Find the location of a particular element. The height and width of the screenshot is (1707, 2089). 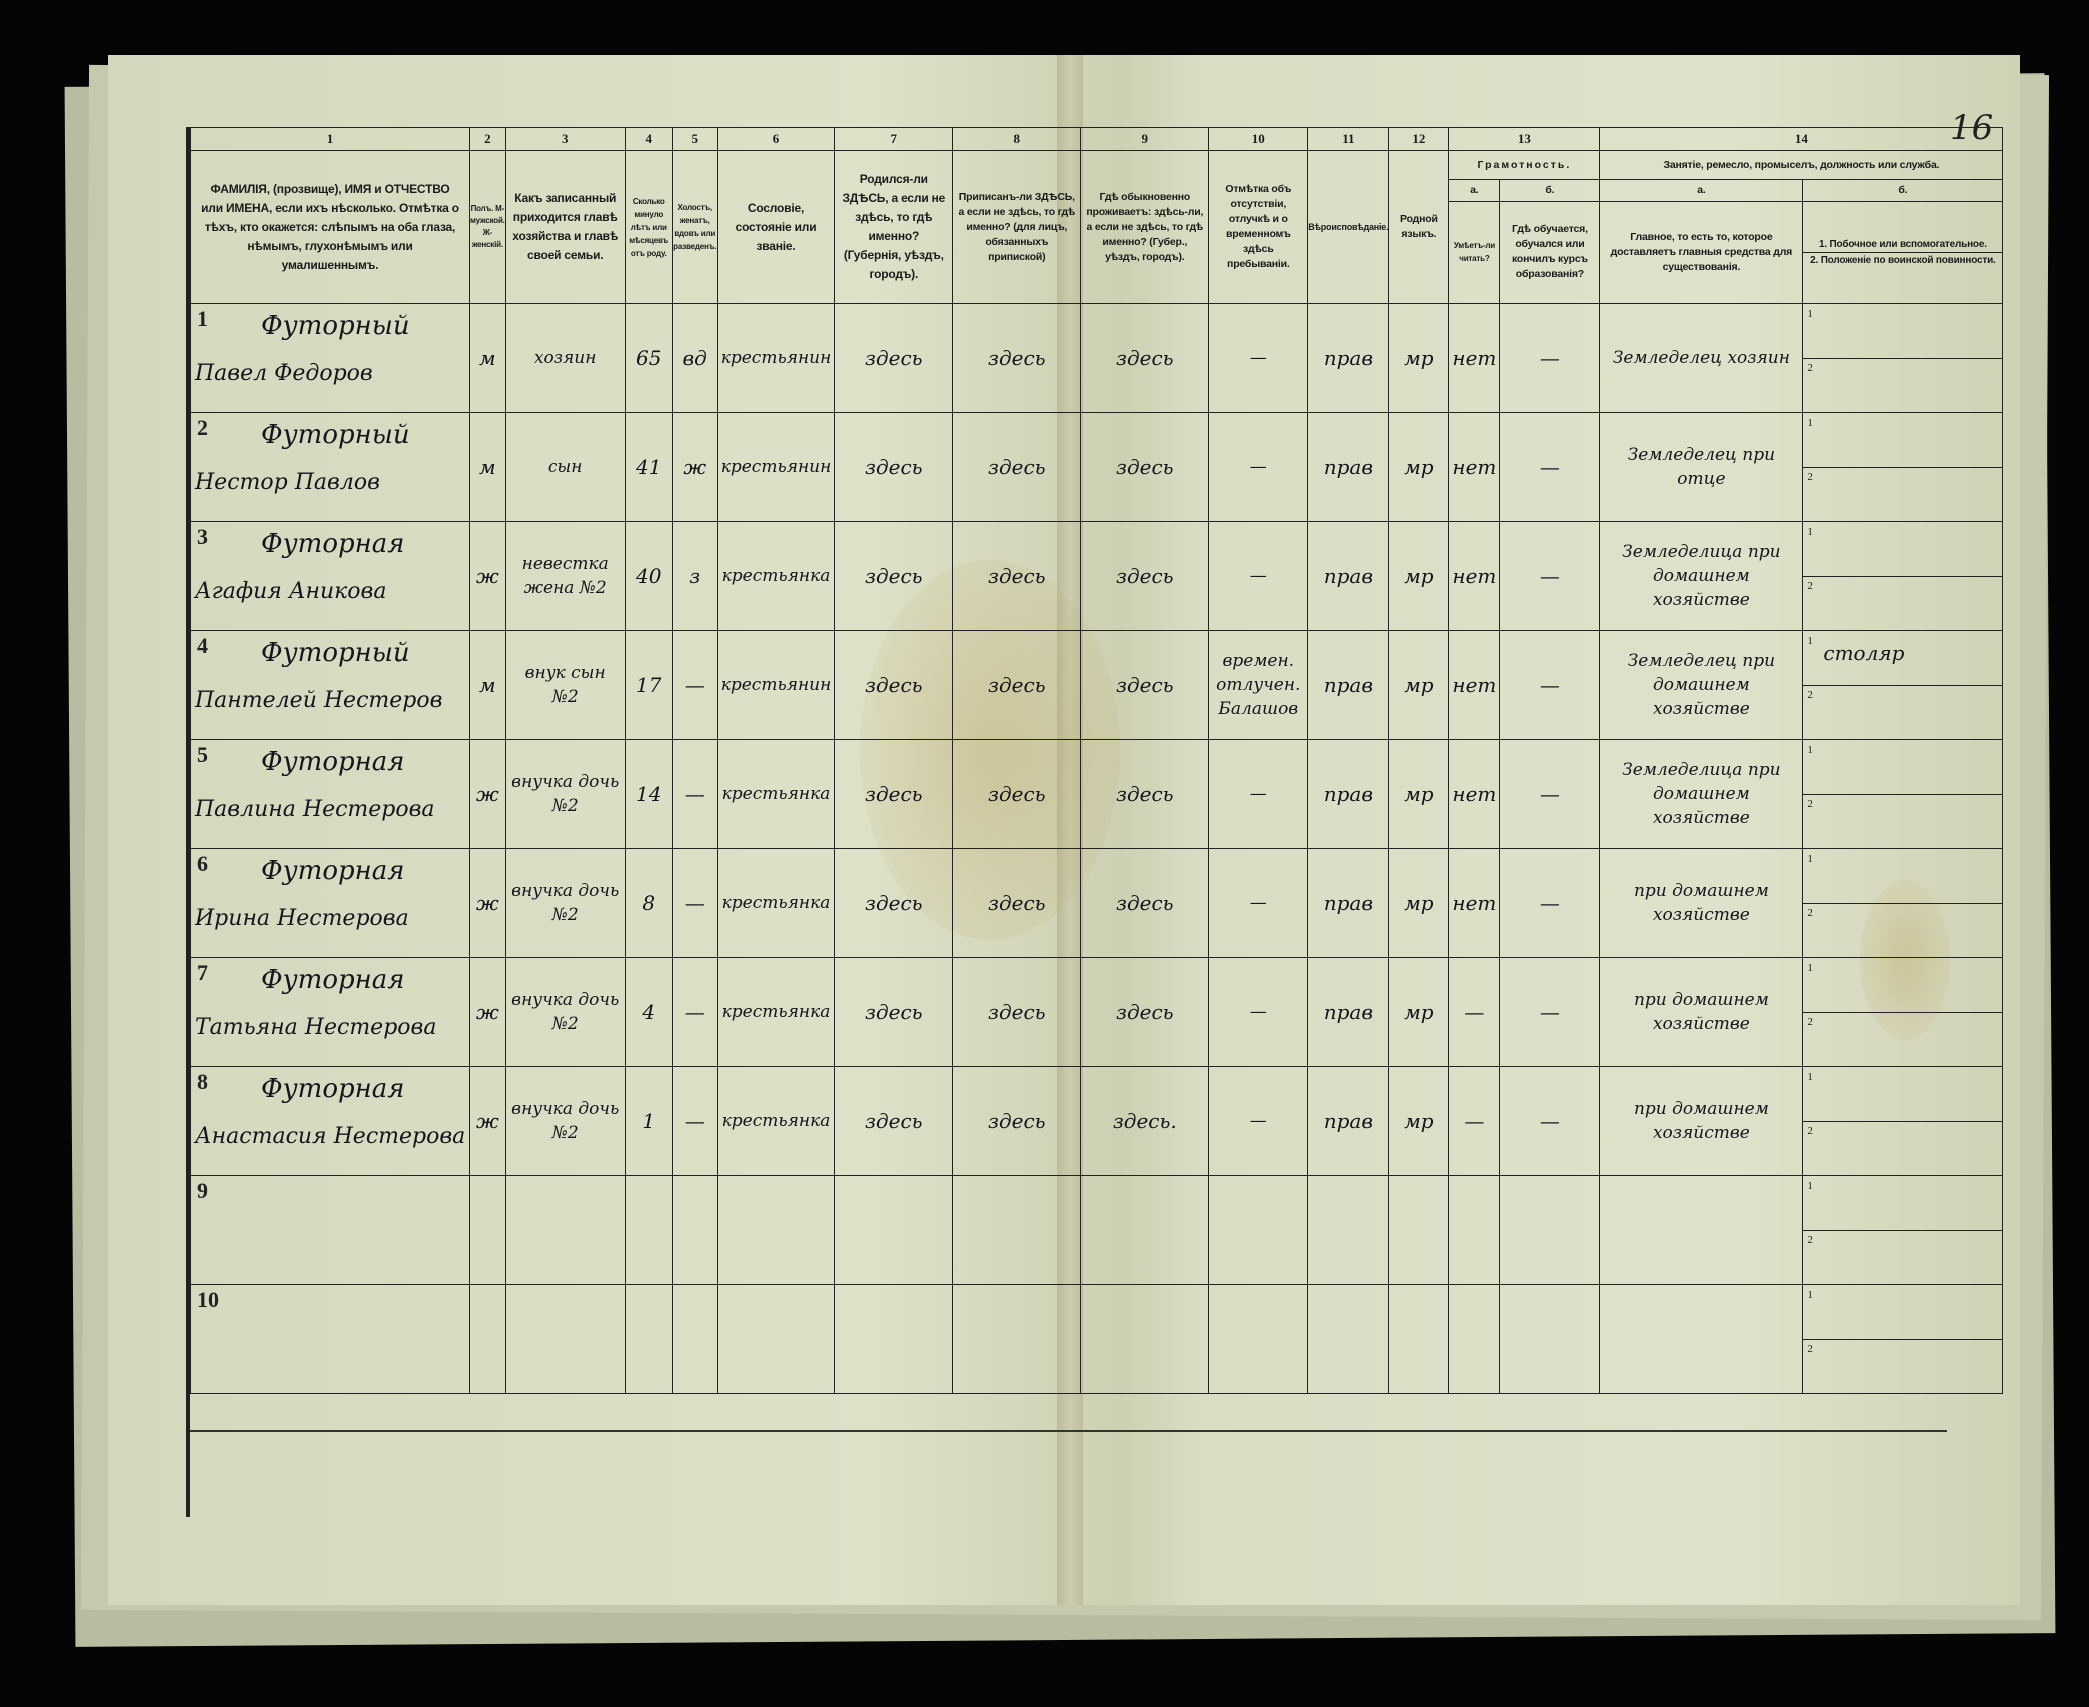

sex-cell-text: м is located at coordinates (487, 467).